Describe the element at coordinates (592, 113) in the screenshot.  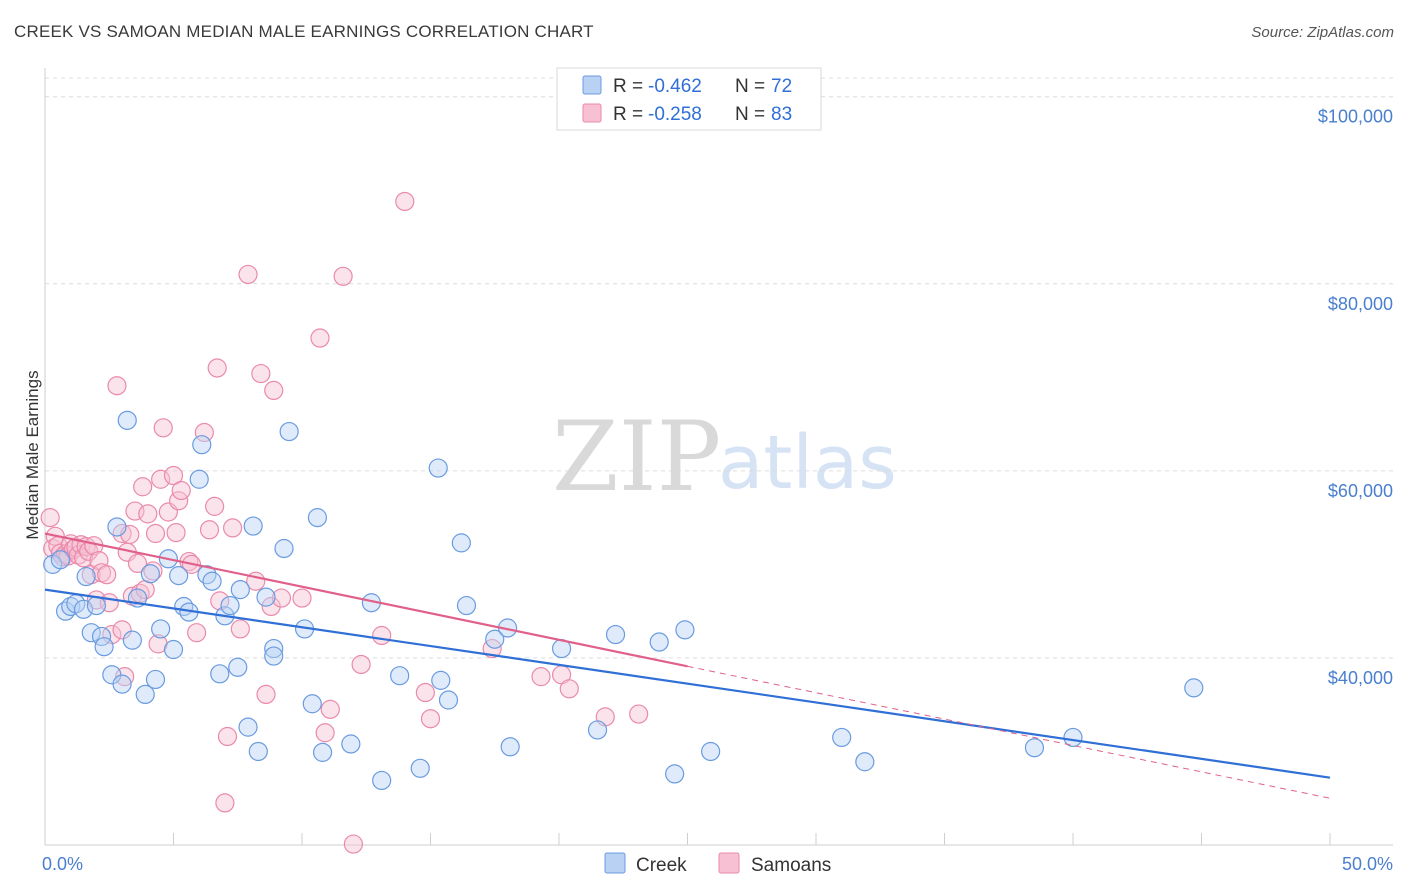
I see `legend-swatch-samoans` at that location.